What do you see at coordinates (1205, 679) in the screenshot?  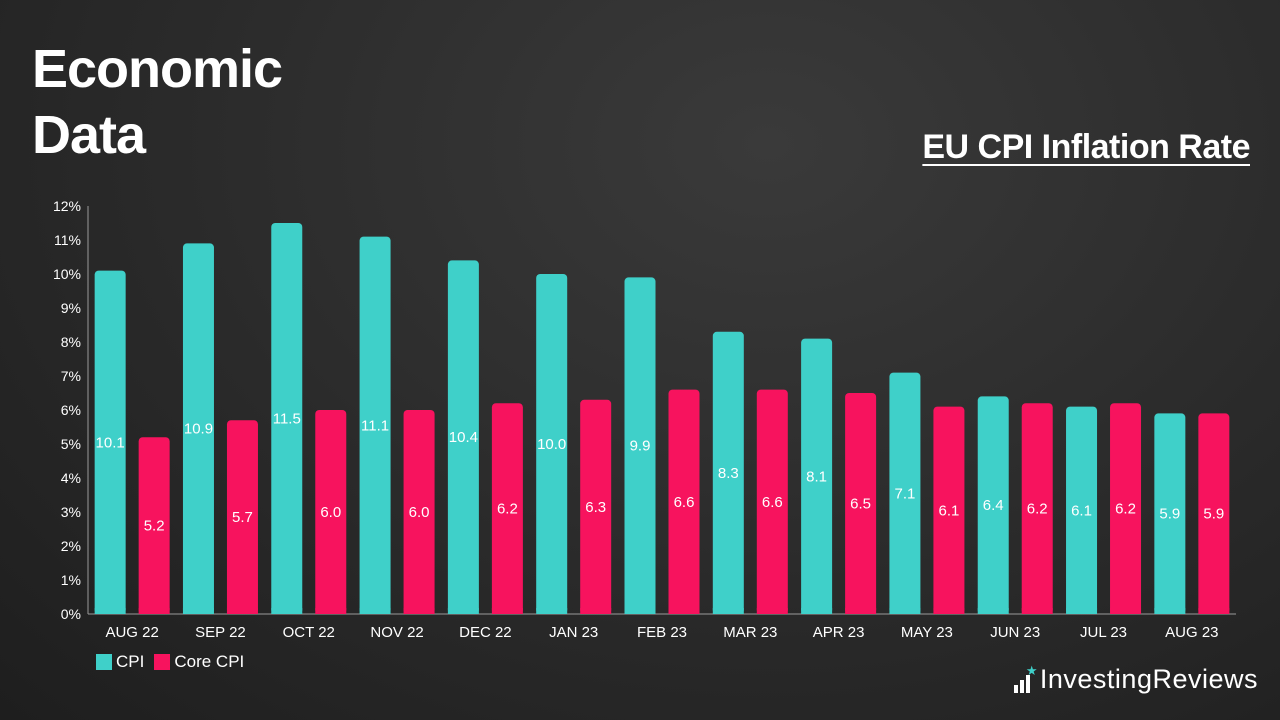 I see `brand-name-part2: Reviews` at bounding box center [1205, 679].